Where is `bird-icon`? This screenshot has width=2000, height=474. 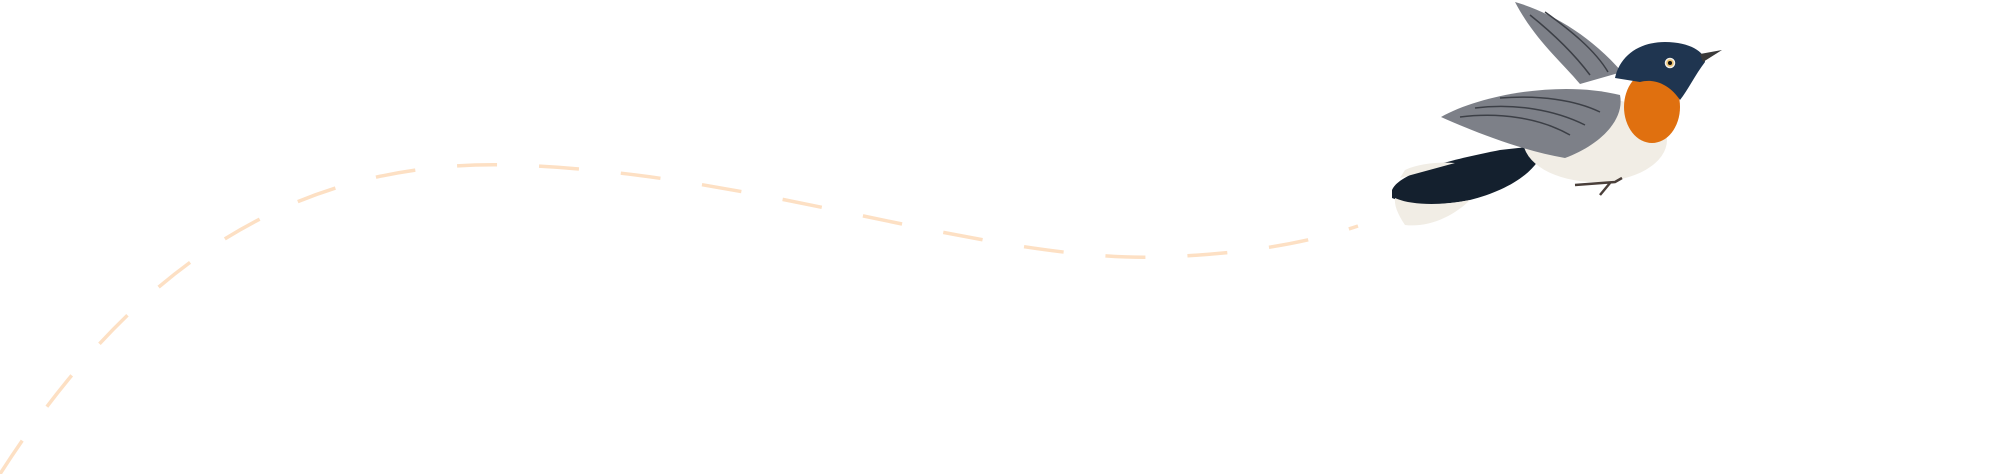 bird-icon is located at coordinates (1557, 114).